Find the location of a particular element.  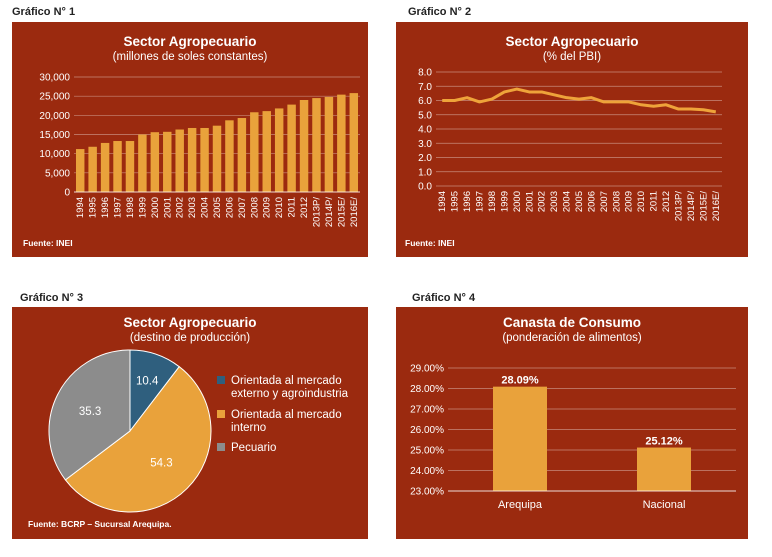

chart2-xtick-label: 2004 is located at coordinates (567, 201).